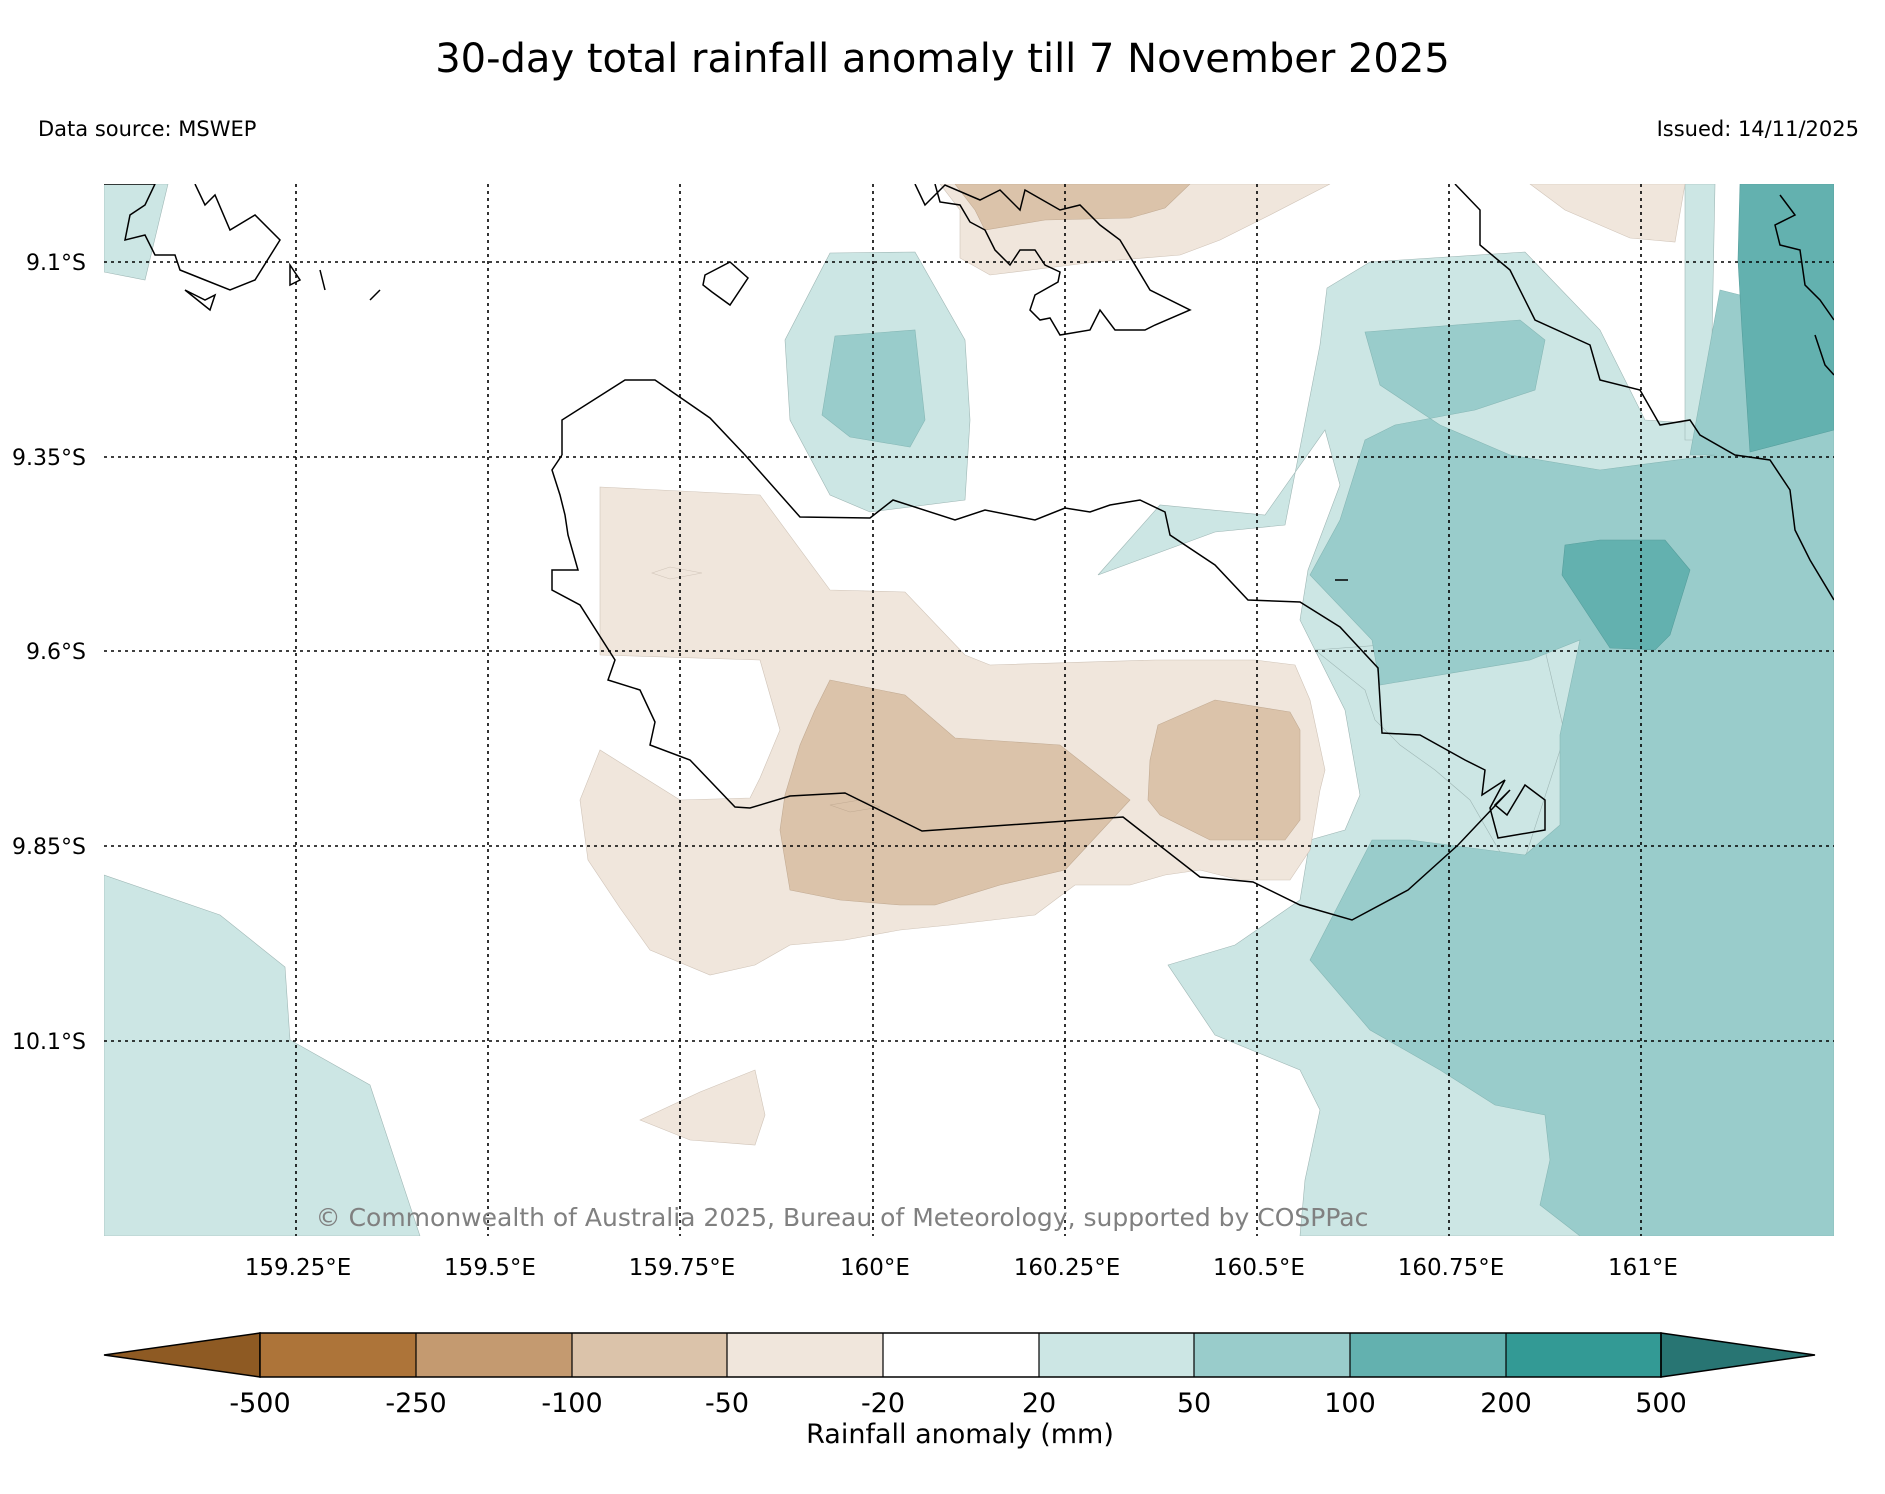 This screenshot has height=1494, width=1885. I want to click on colorbar-extend-low, so click(182, 1355).